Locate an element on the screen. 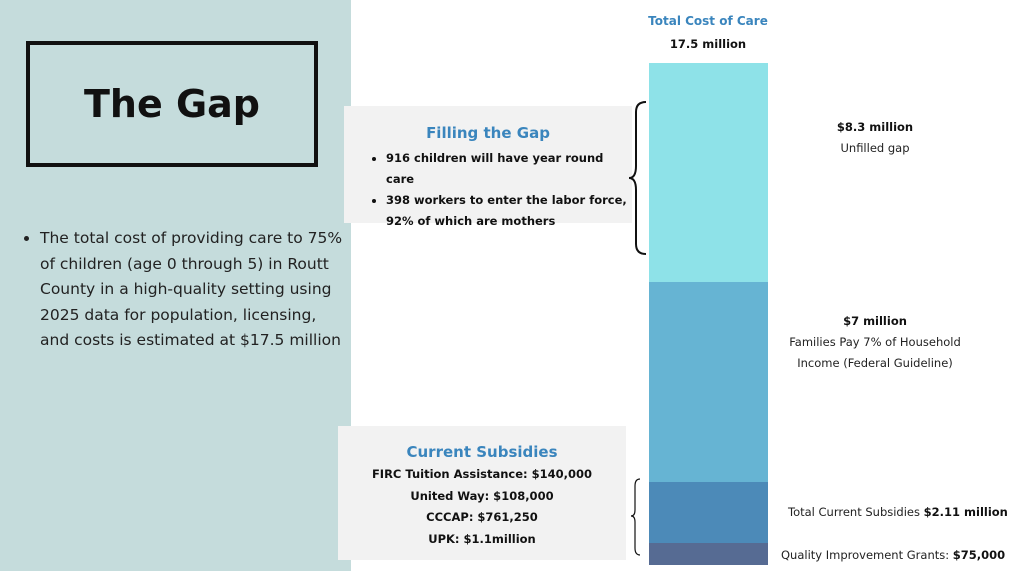  subsidy-line: UPK: $1.1million is located at coordinates (482, 538).